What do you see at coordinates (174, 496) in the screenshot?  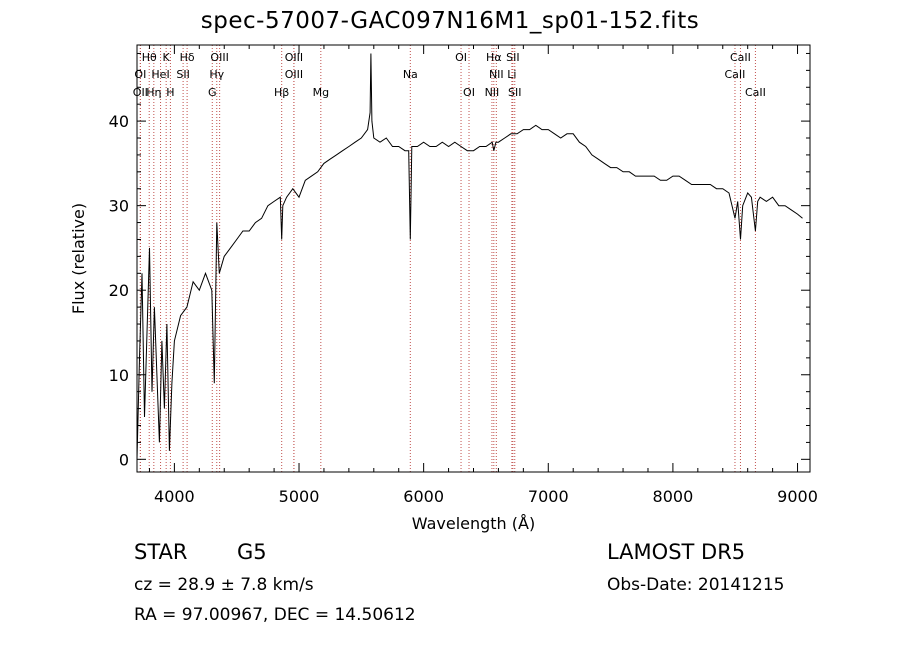 I see `x-tick-label: 4000` at bounding box center [174, 496].